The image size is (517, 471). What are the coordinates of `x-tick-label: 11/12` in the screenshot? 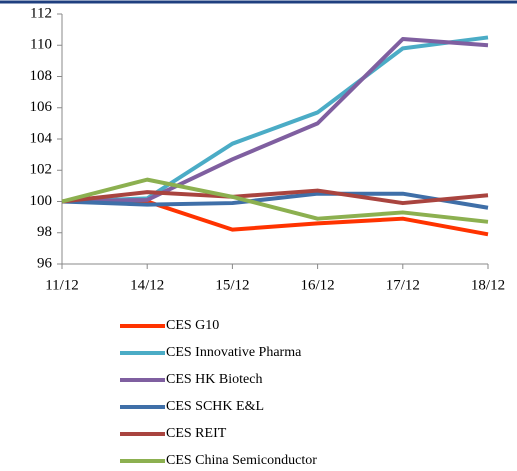 It's located at (62, 285).